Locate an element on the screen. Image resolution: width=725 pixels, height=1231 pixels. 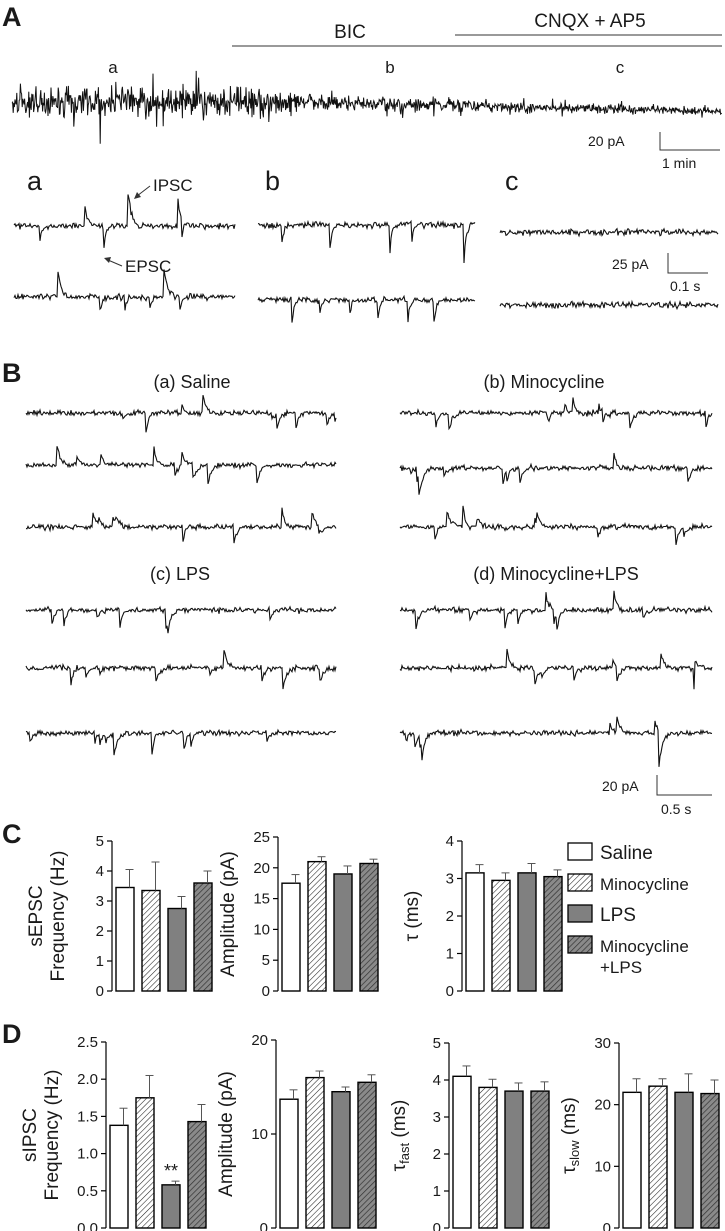
chart-d-amp: 0 10 20 Amplitude (pA) is located at coordinates (296, 1131).